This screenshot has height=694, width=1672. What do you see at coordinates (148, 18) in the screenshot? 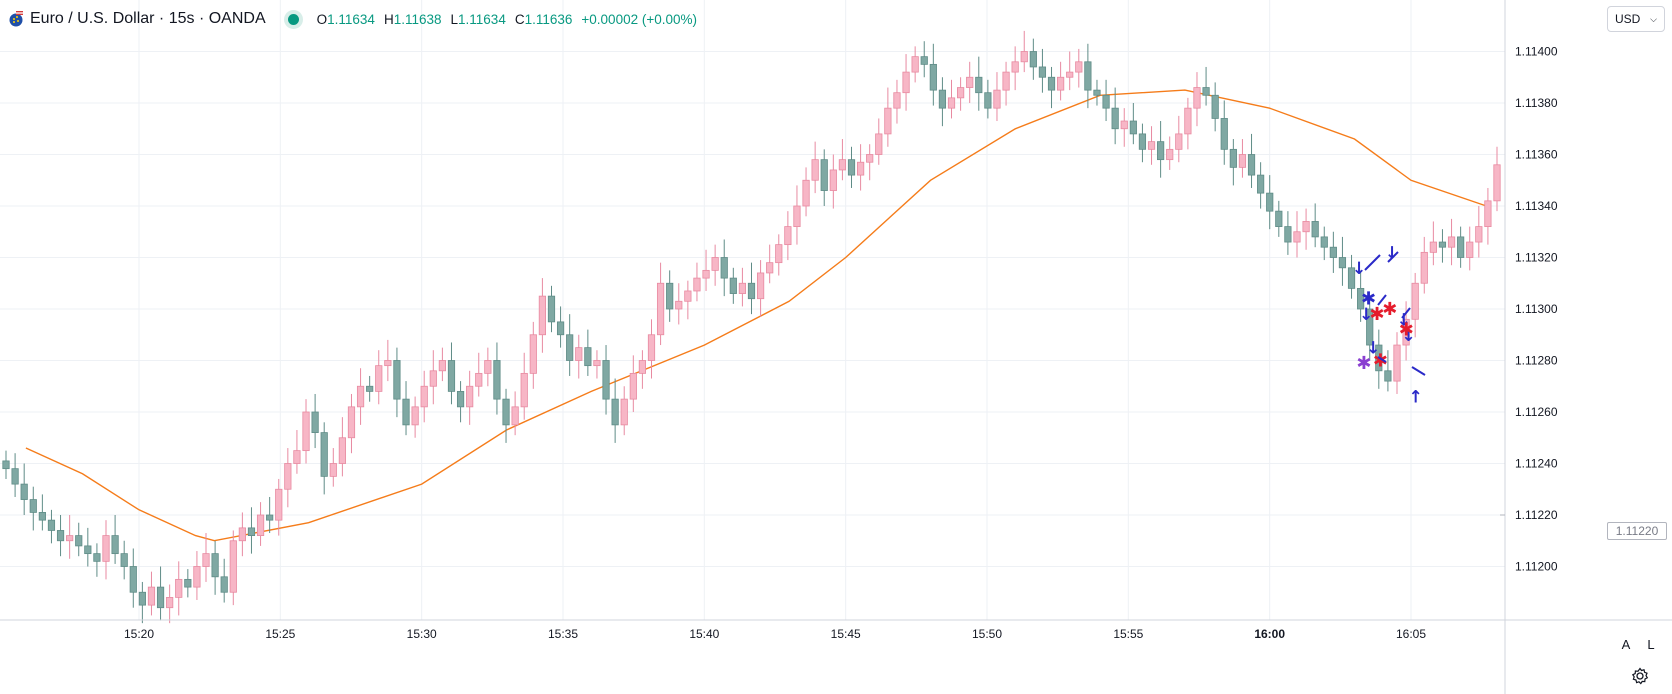
I see `symbol-title: Euro / U.S. Dollar · 15s · OANDA` at bounding box center [148, 18].